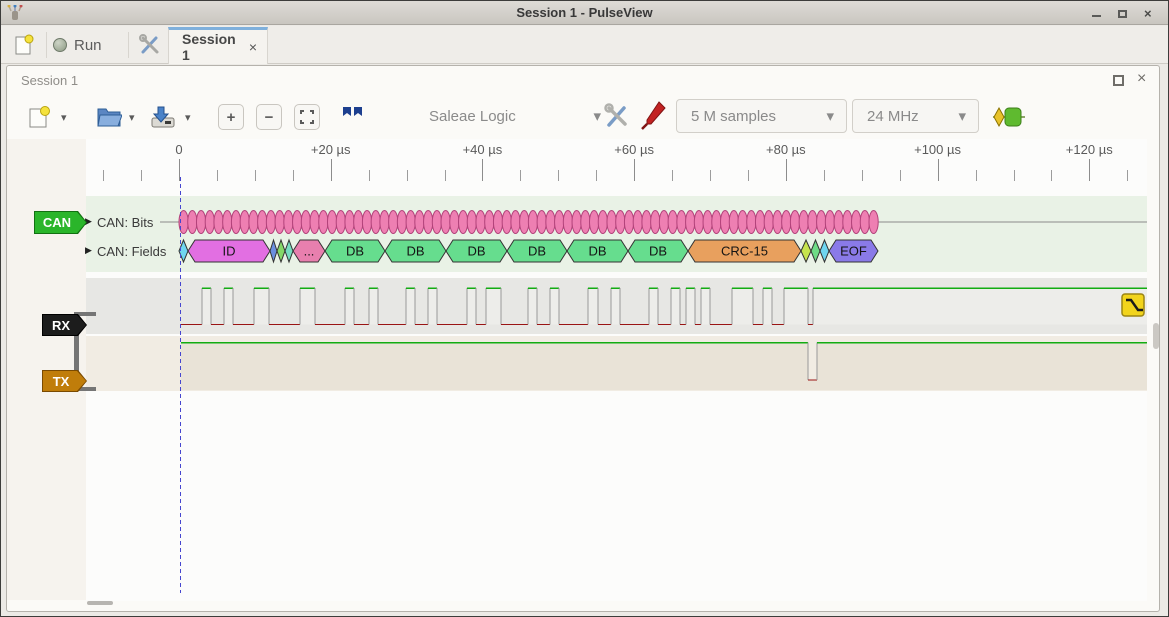 This screenshot has height=617, width=1169. I want to click on open-dropdown-arrow: ▾, so click(132, 118).